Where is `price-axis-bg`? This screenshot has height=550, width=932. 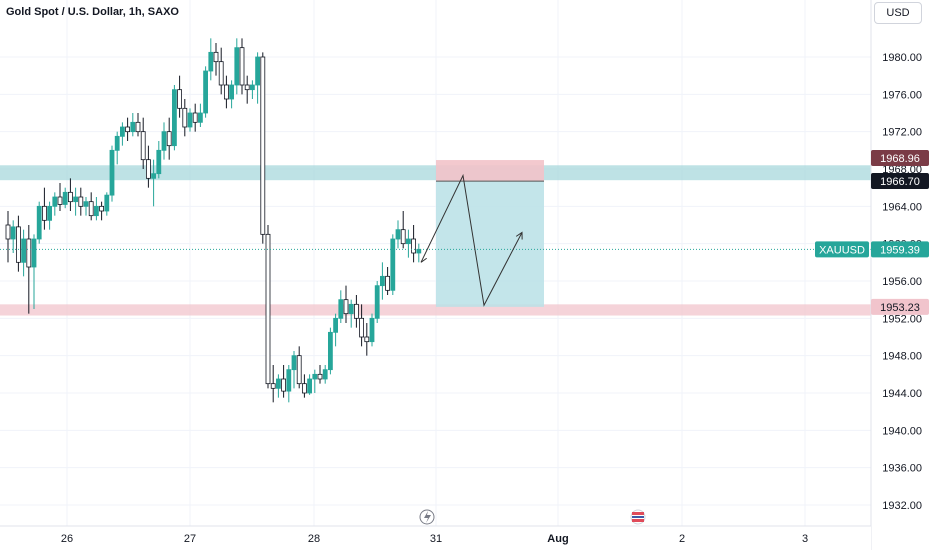
price-axis-bg is located at coordinates (901, 275).